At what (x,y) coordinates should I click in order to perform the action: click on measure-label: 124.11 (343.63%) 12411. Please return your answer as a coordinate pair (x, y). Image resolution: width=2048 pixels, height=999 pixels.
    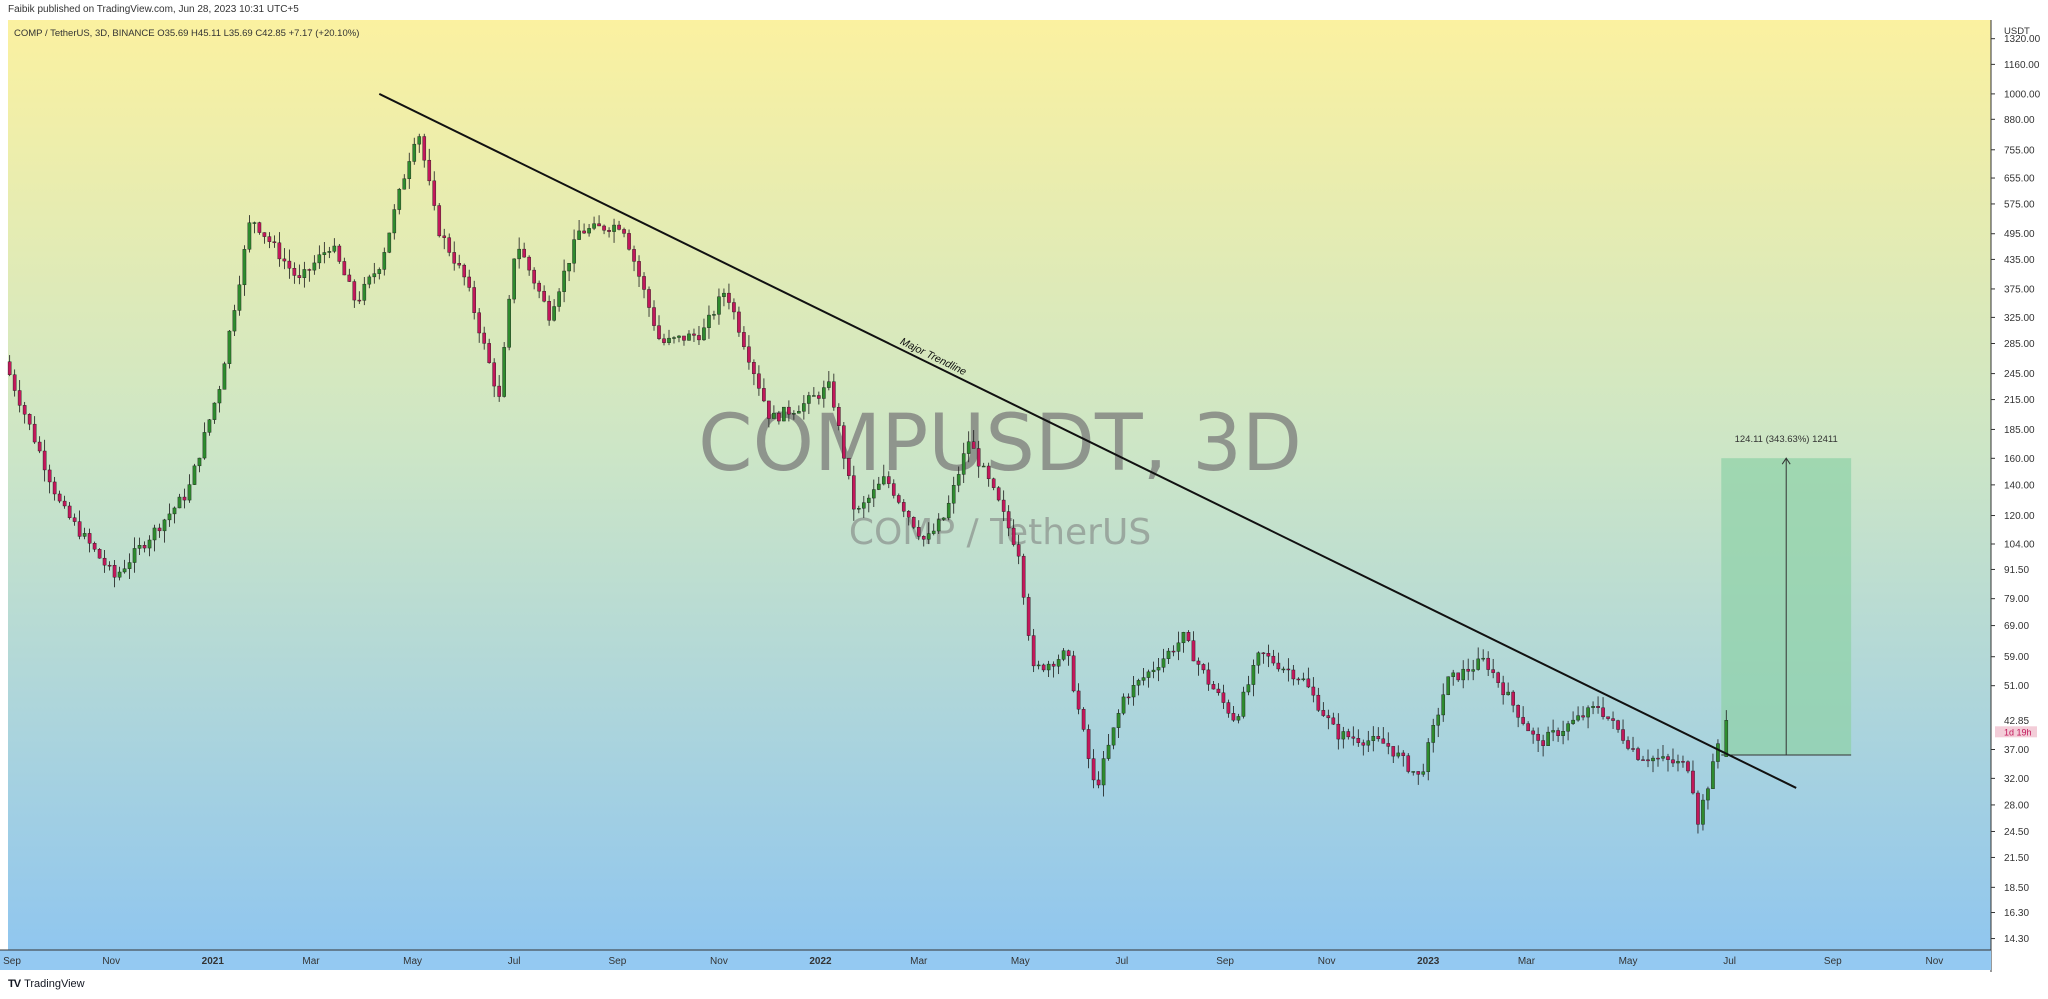
    Looking at the image, I should click on (1786, 439).